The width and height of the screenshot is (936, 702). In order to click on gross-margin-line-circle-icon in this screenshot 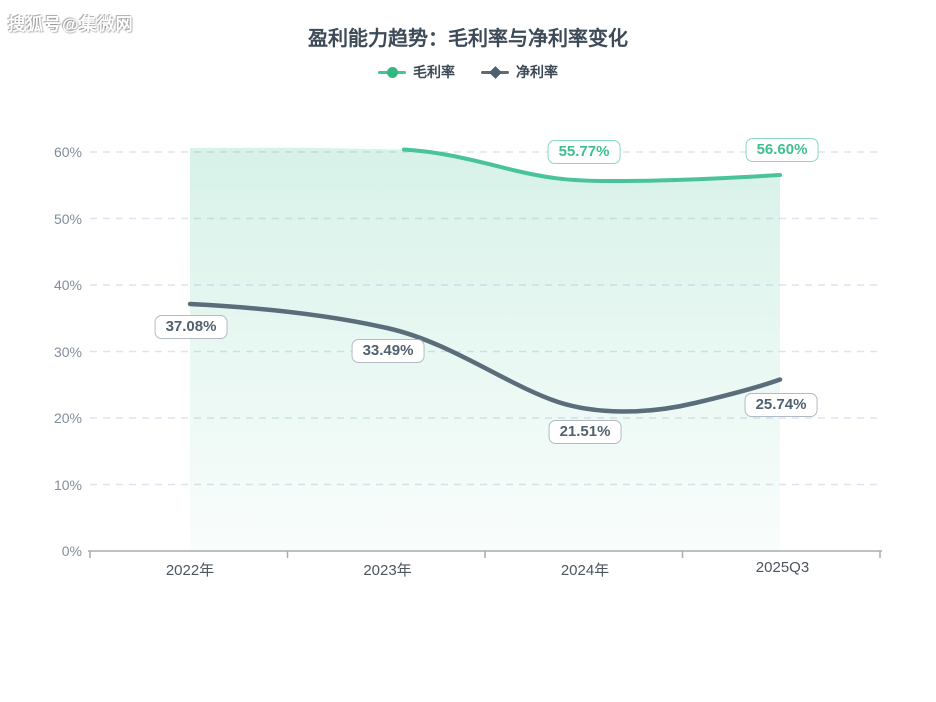, I will do `click(392, 72)`.